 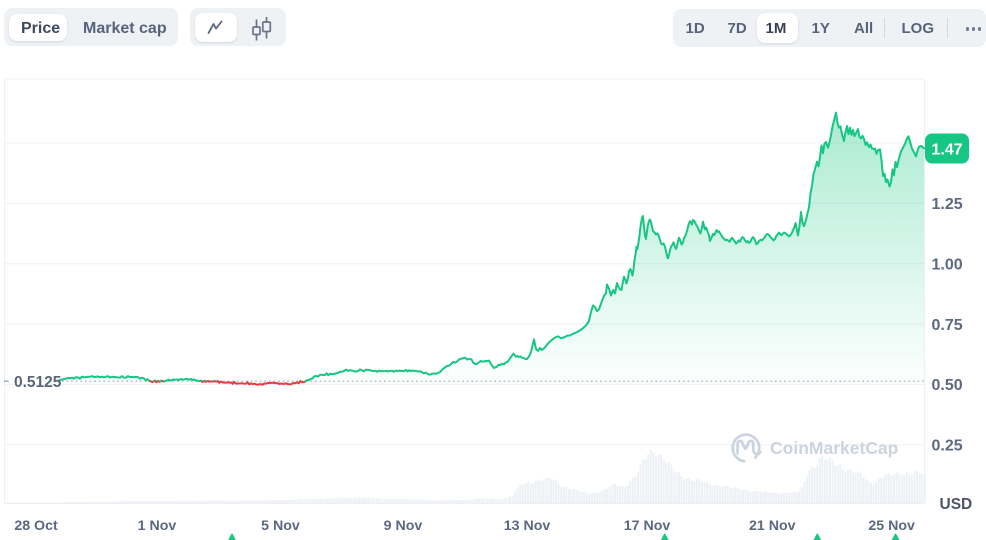 What do you see at coordinates (947, 446) in the screenshot?
I see `svg-text: 0.25` at bounding box center [947, 446].